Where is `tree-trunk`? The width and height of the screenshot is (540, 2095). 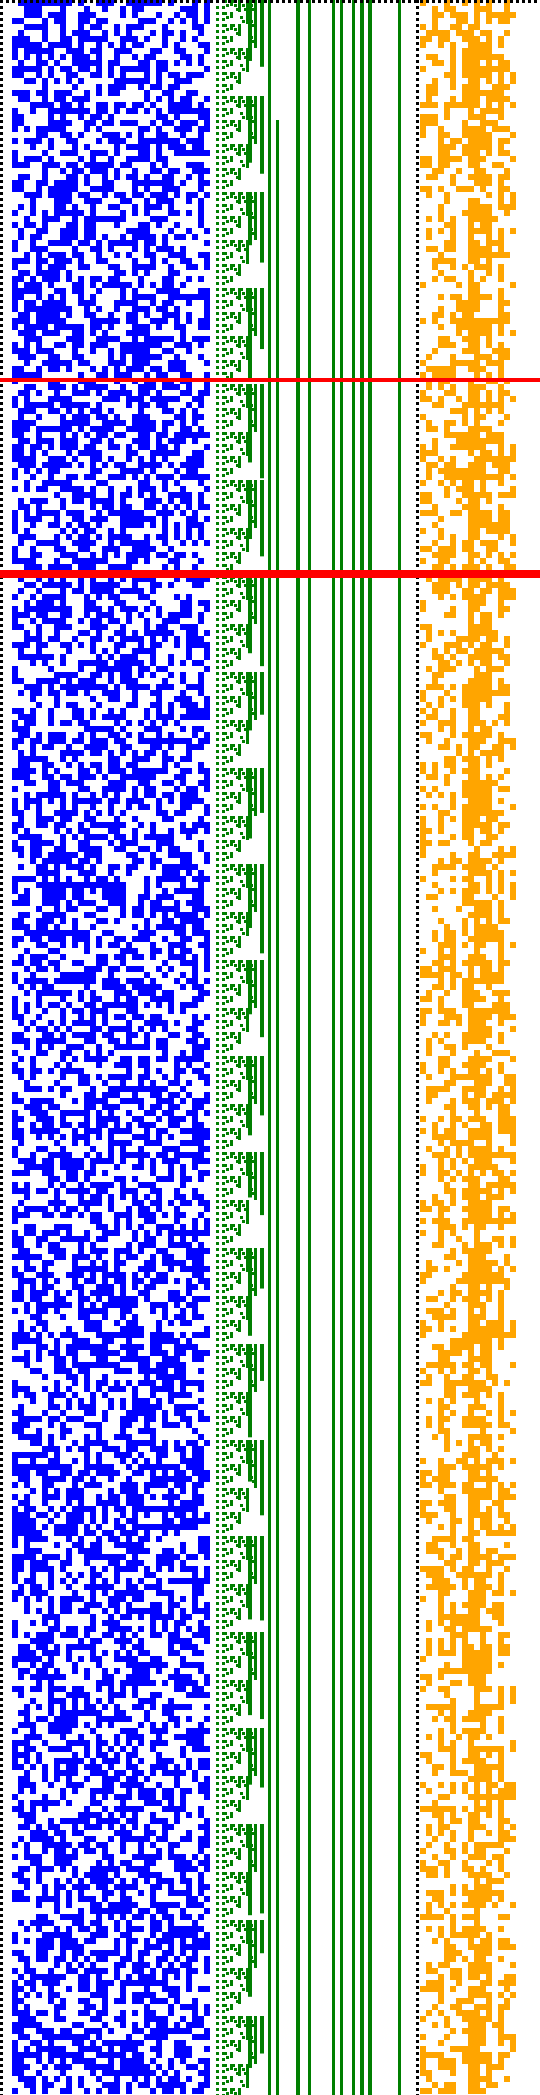 tree-trunk is located at coordinates (262, 135).